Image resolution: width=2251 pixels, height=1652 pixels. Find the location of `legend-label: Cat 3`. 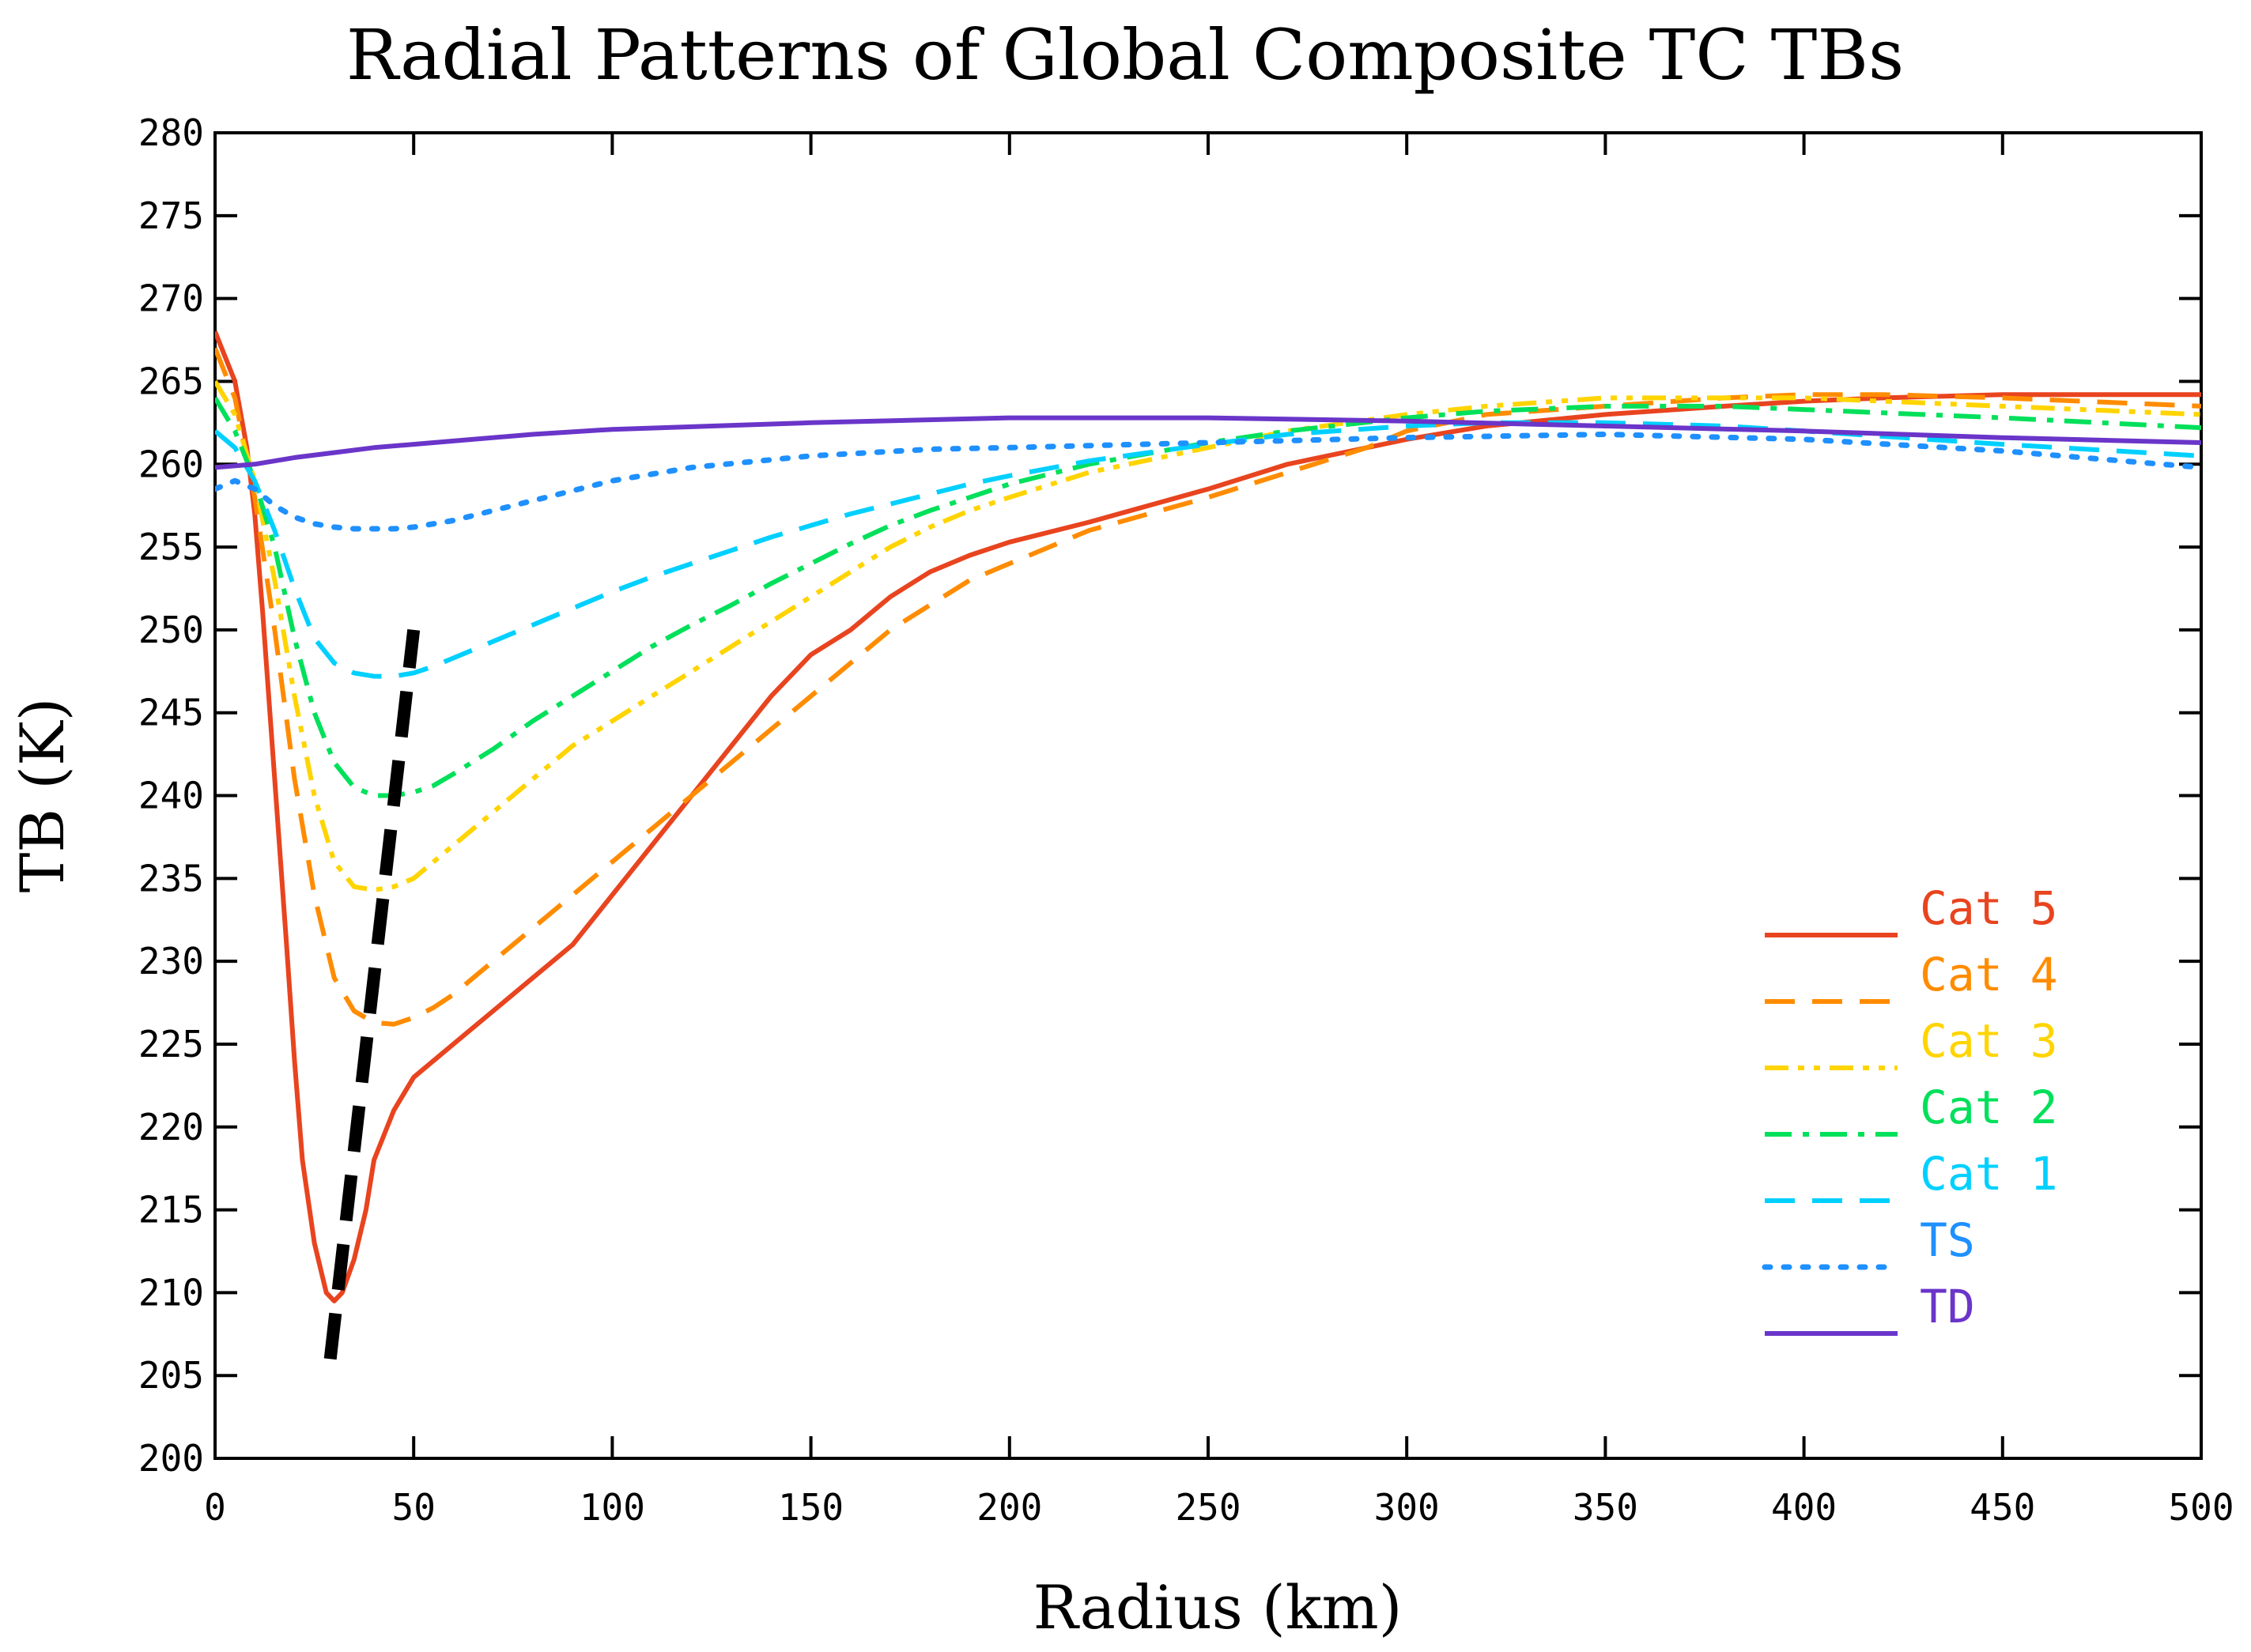

legend-label: Cat 3 is located at coordinates (1989, 1041).